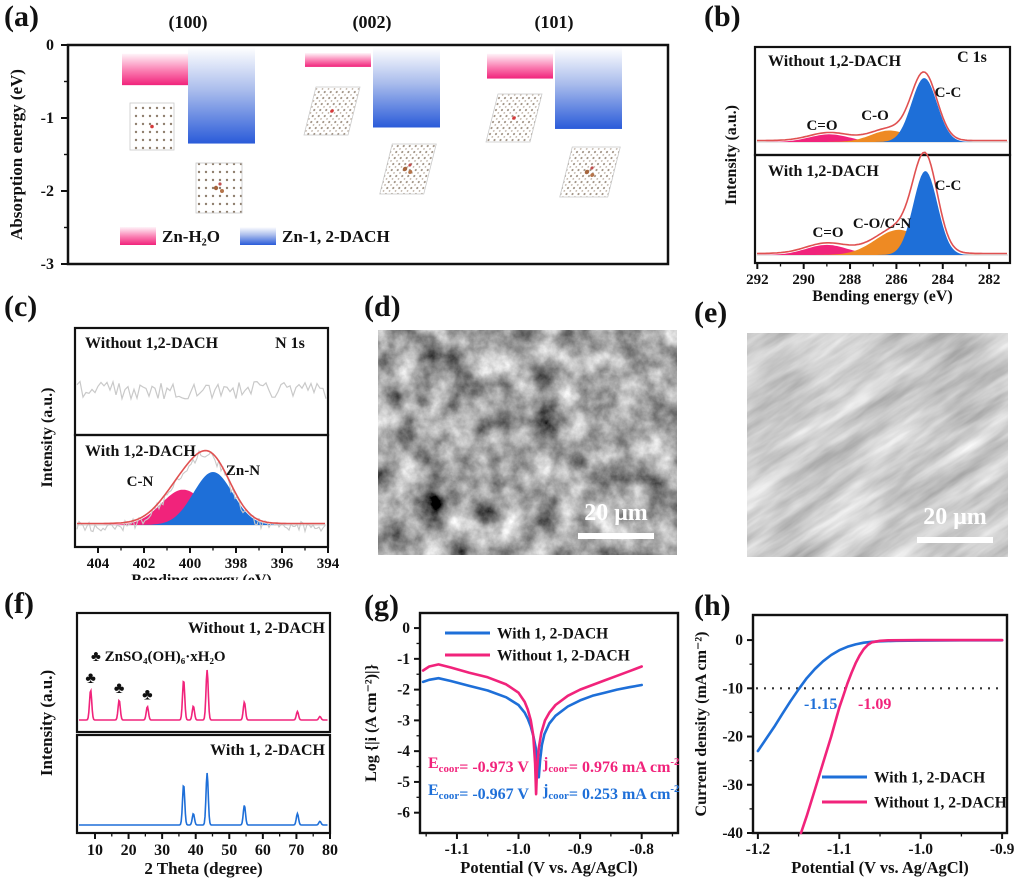 Image resolution: width=1024 pixels, height=890 pixels. I want to click on inplot-label: C=O, so click(827, 233).